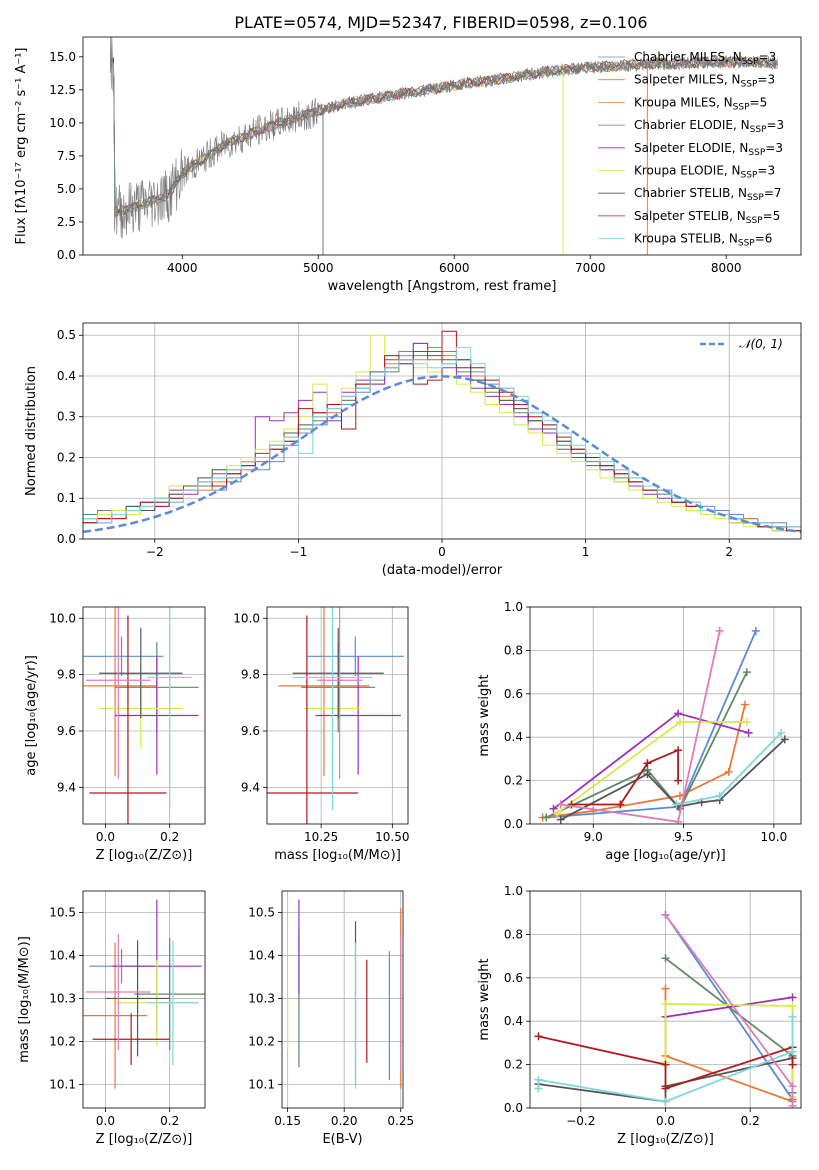 The height and width of the screenshot is (1170, 819). I want to click on legend-value: =7, so click(773, 193).